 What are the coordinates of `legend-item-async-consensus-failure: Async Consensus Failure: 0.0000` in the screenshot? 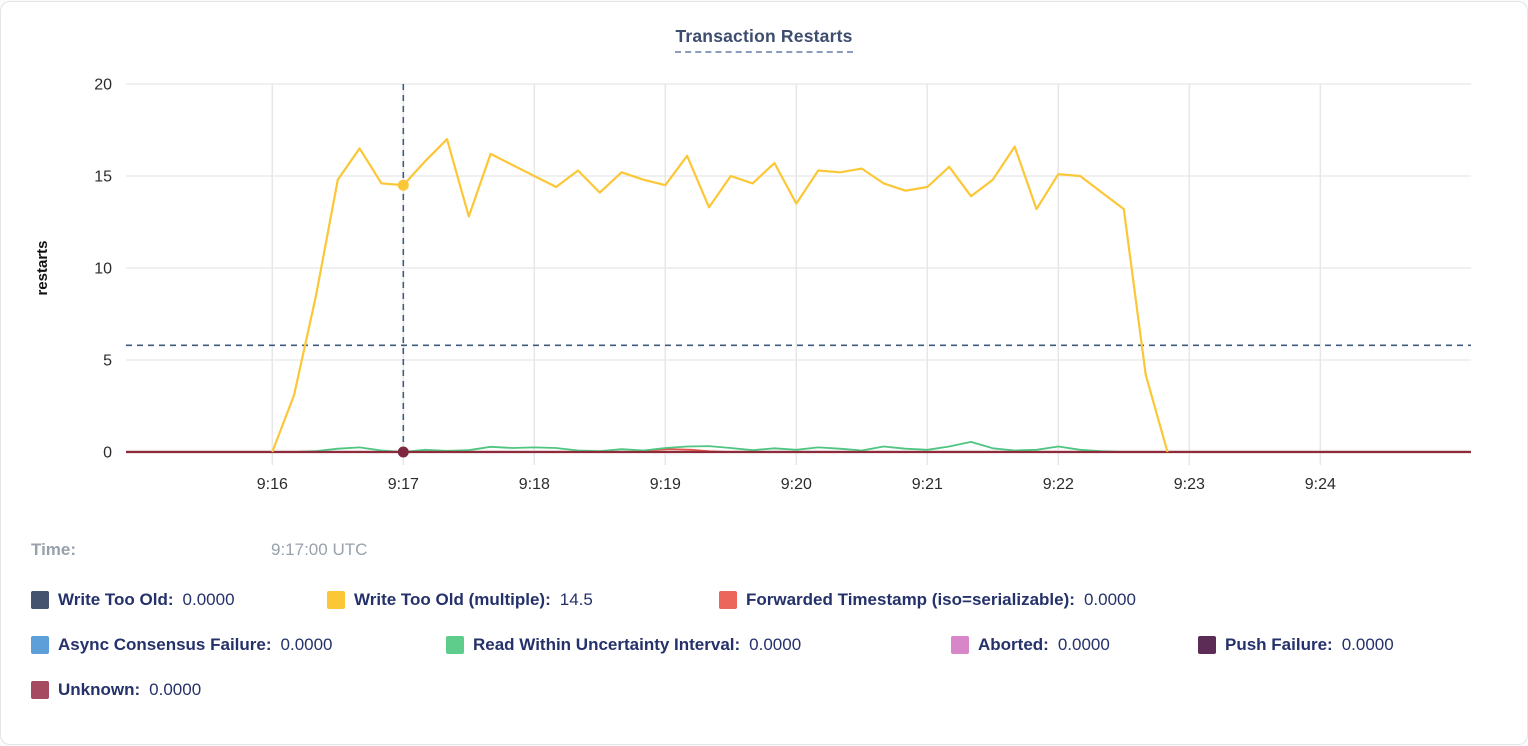 It's located at (182, 645).